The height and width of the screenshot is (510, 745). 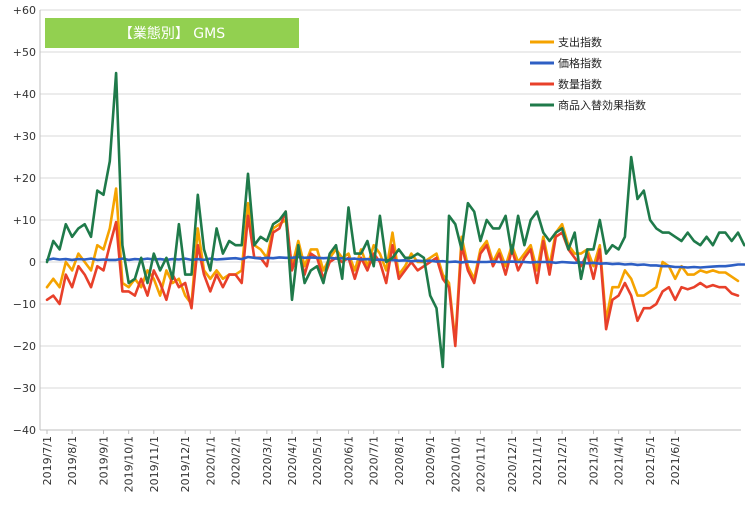 I want to click on chart-title-background, so click(x=172, y=33).